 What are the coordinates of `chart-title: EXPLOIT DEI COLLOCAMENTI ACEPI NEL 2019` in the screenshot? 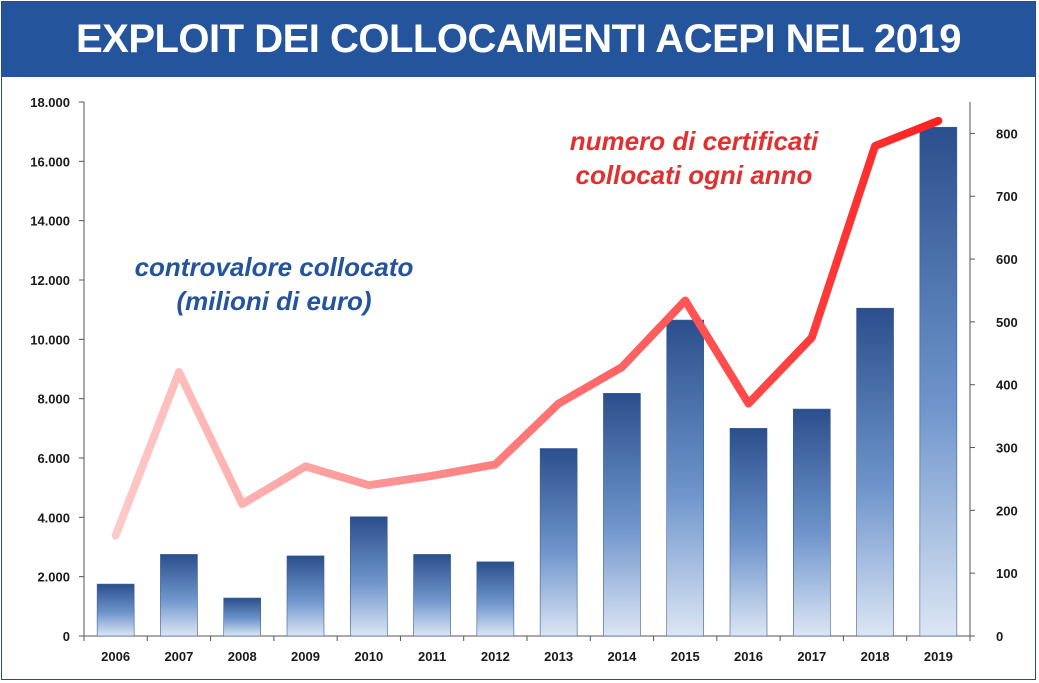 It's located at (518, 39).